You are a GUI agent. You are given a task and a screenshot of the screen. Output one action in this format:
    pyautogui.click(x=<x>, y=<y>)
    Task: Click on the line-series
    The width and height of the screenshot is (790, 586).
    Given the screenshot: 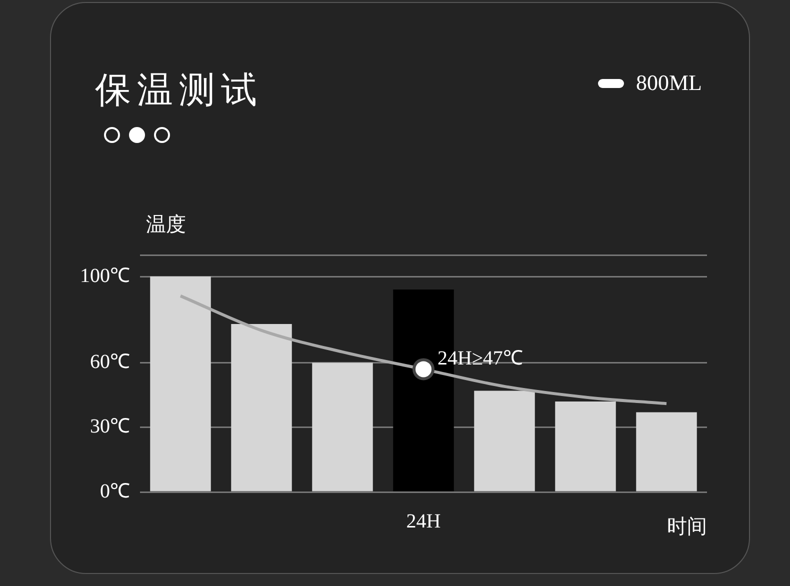 What is the action you would take?
    pyautogui.click(x=423, y=350)
    